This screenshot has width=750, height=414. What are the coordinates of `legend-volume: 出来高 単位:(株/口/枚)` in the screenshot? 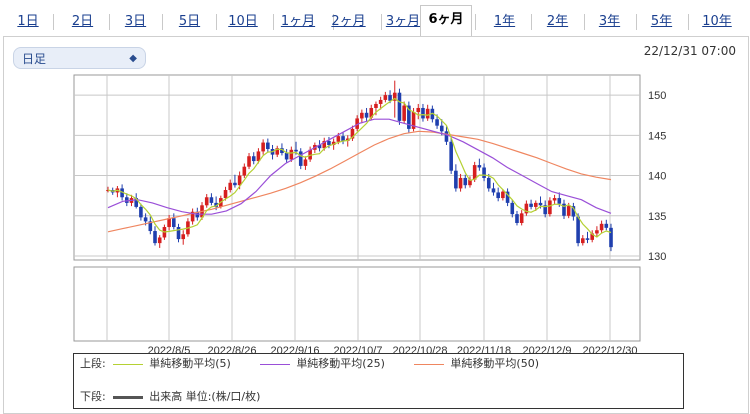 It's located at (184, 397).